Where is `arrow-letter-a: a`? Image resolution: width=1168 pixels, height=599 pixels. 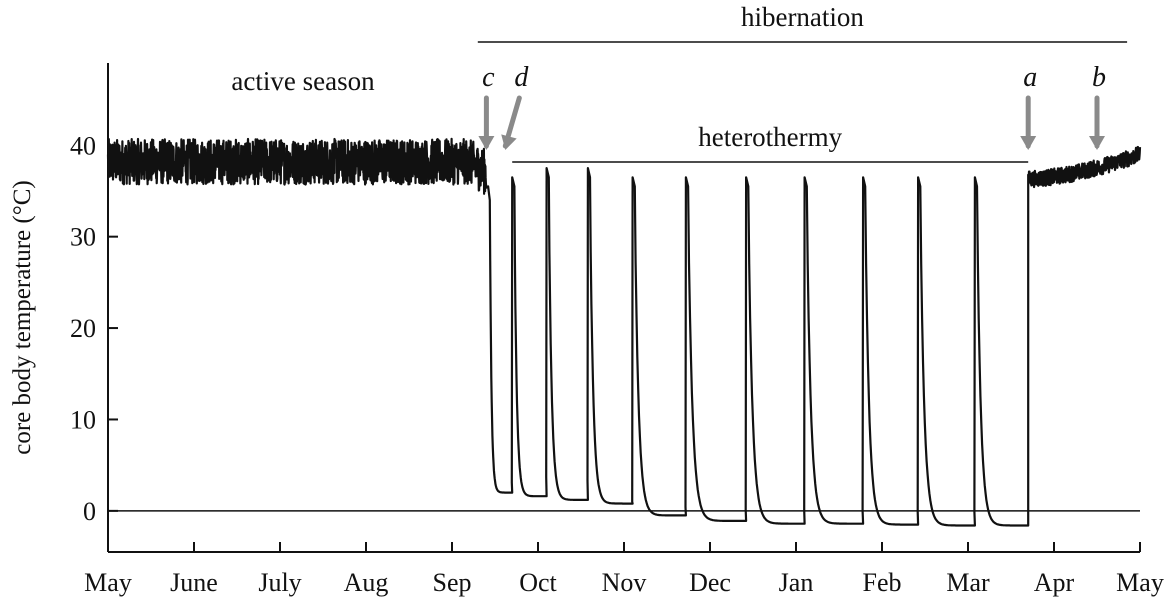
arrow-letter-a: a is located at coordinates (1030, 77).